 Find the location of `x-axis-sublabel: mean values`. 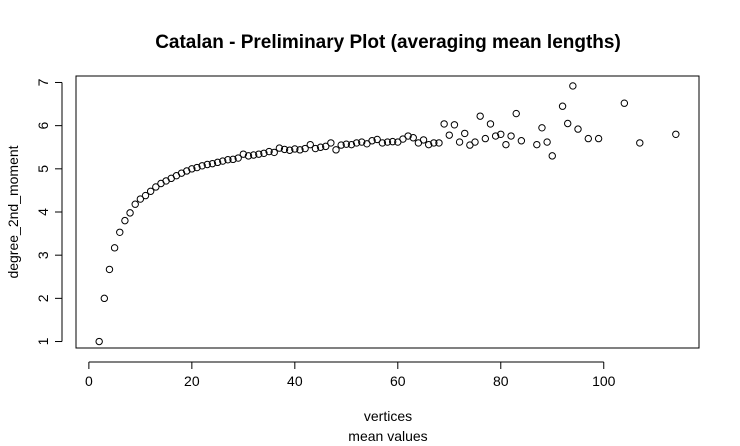

x-axis-sublabel: mean values is located at coordinates (387, 436).